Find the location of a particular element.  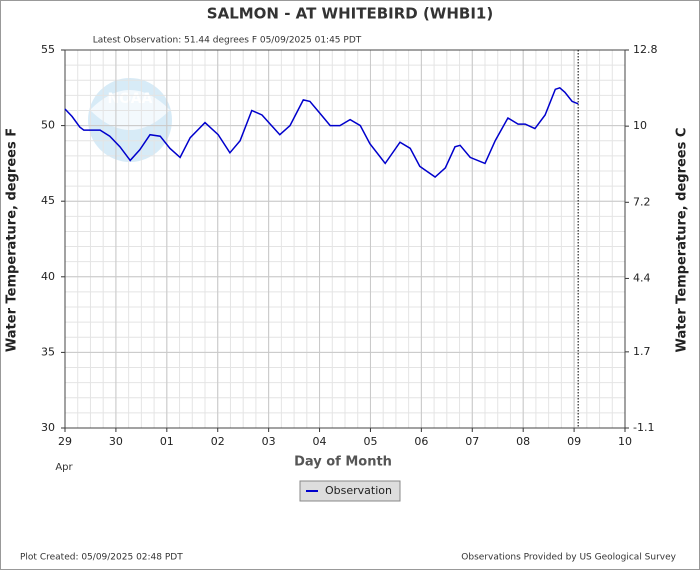

y2-tick-label: 12.8 is located at coordinates (645, 49).